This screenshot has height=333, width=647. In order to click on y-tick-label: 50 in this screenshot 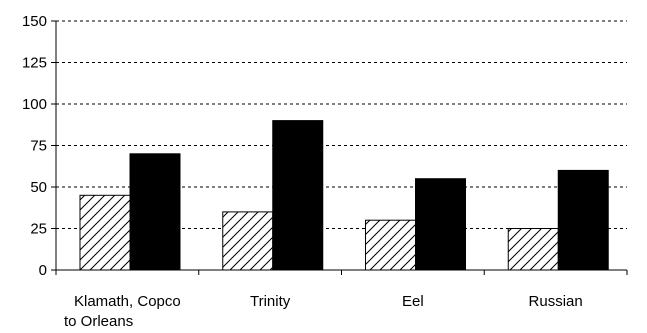, I will do `click(38, 187)`.